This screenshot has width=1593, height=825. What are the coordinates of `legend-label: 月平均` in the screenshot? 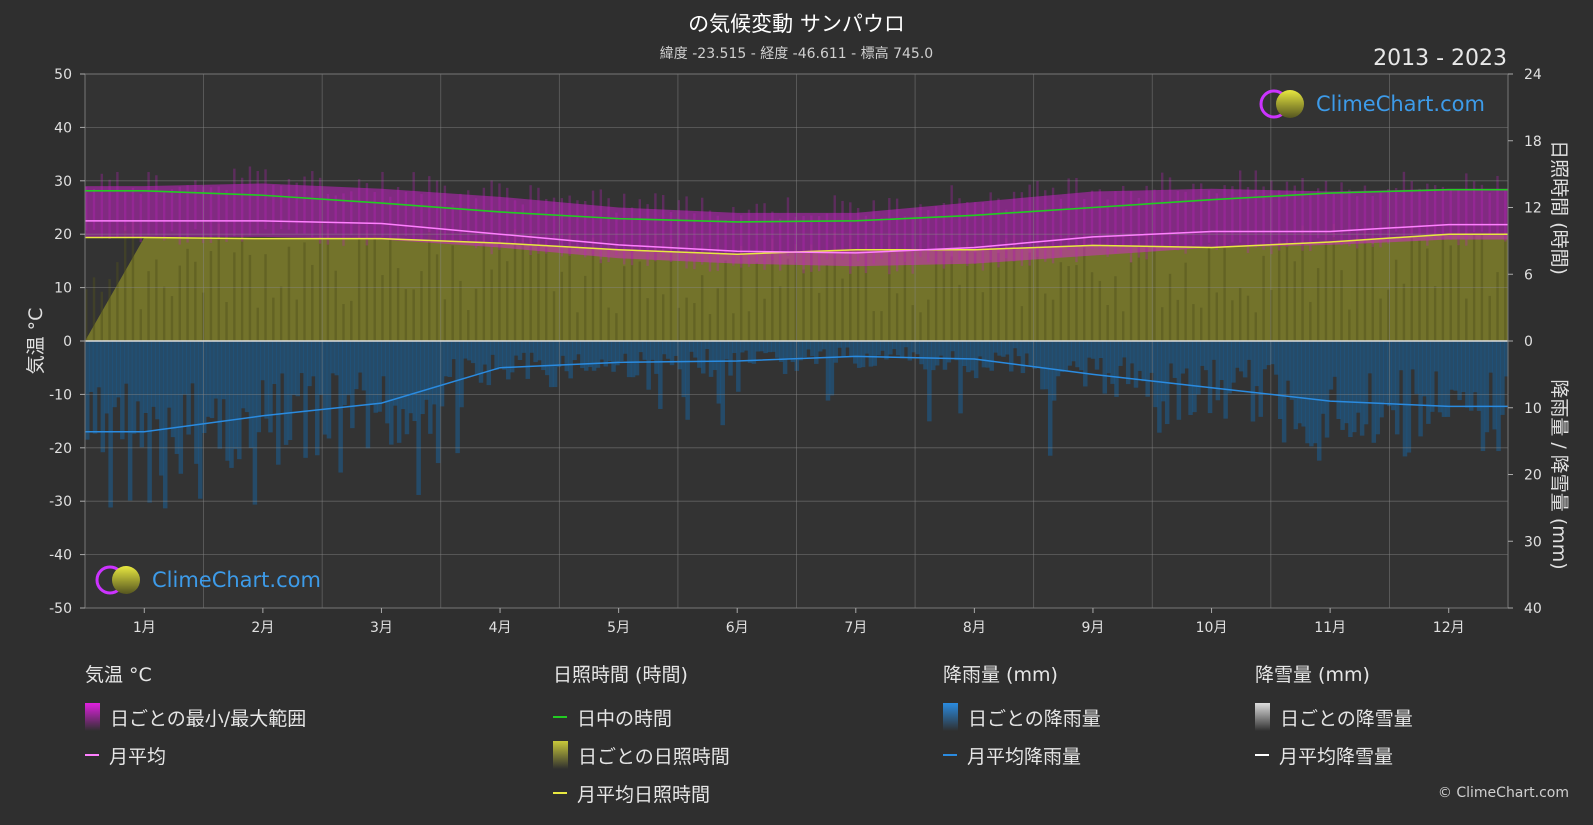 It's located at (138, 756).